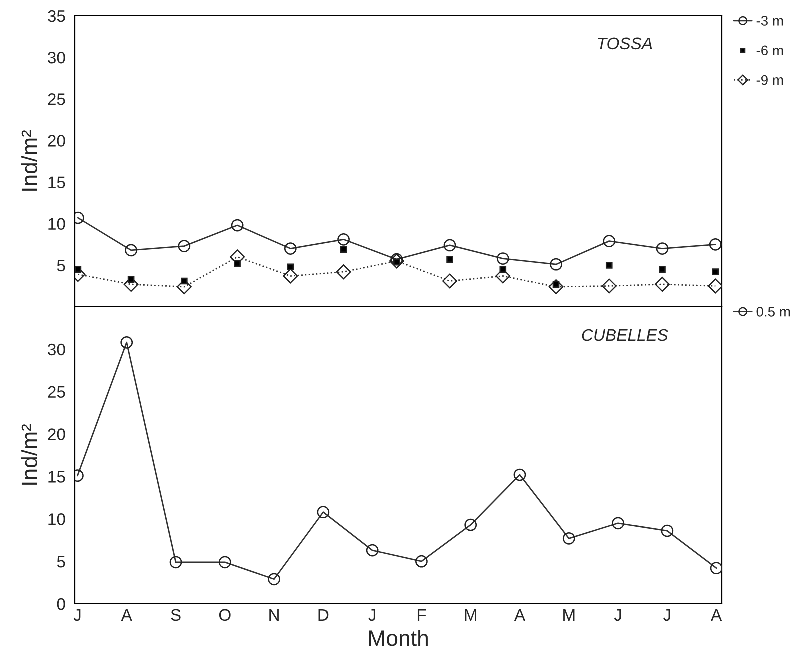 This screenshot has height=657, width=794. What do you see at coordinates (770, 51) in the screenshot?
I see `legend-label: -6 m` at bounding box center [770, 51].